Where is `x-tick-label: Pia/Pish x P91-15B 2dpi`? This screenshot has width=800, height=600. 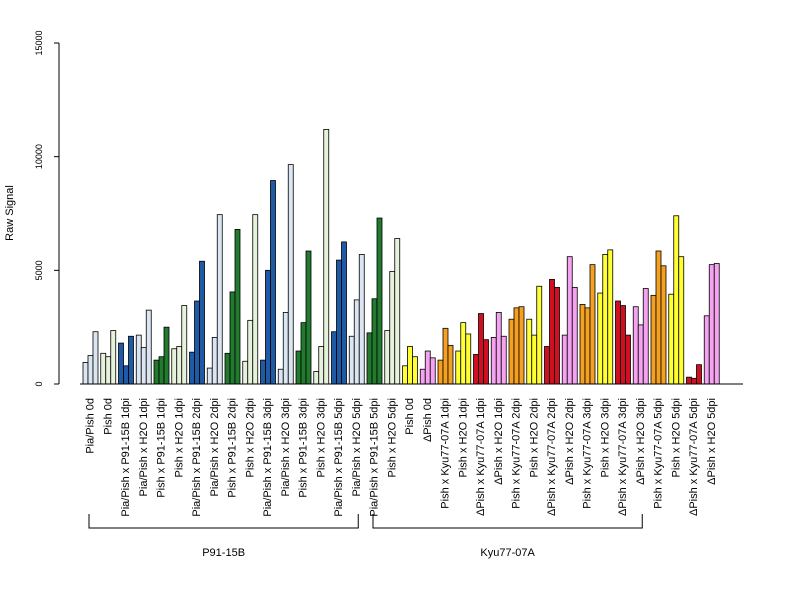 x-tick-label: Pia/Pish x P91-15B 2dpi is located at coordinates (197, 457).